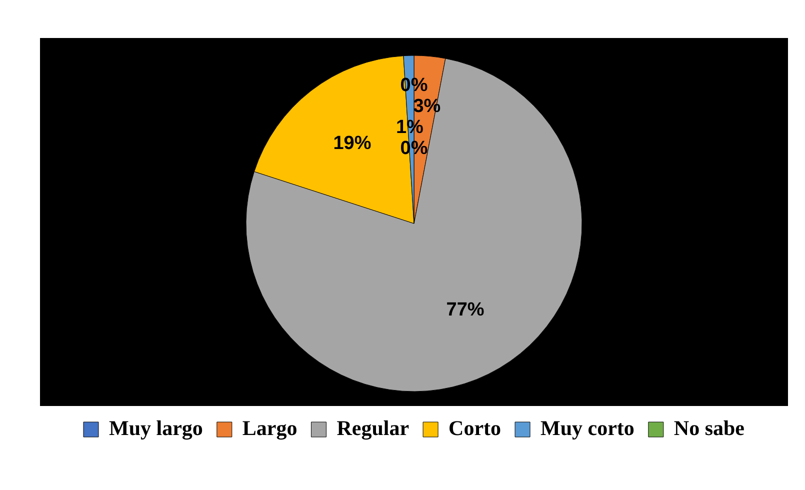 The image size is (805, 490). What do you see at coordinates (465, 309) in the screenshot?
I see `data-label: 77%` at bounding box center [465, 309].